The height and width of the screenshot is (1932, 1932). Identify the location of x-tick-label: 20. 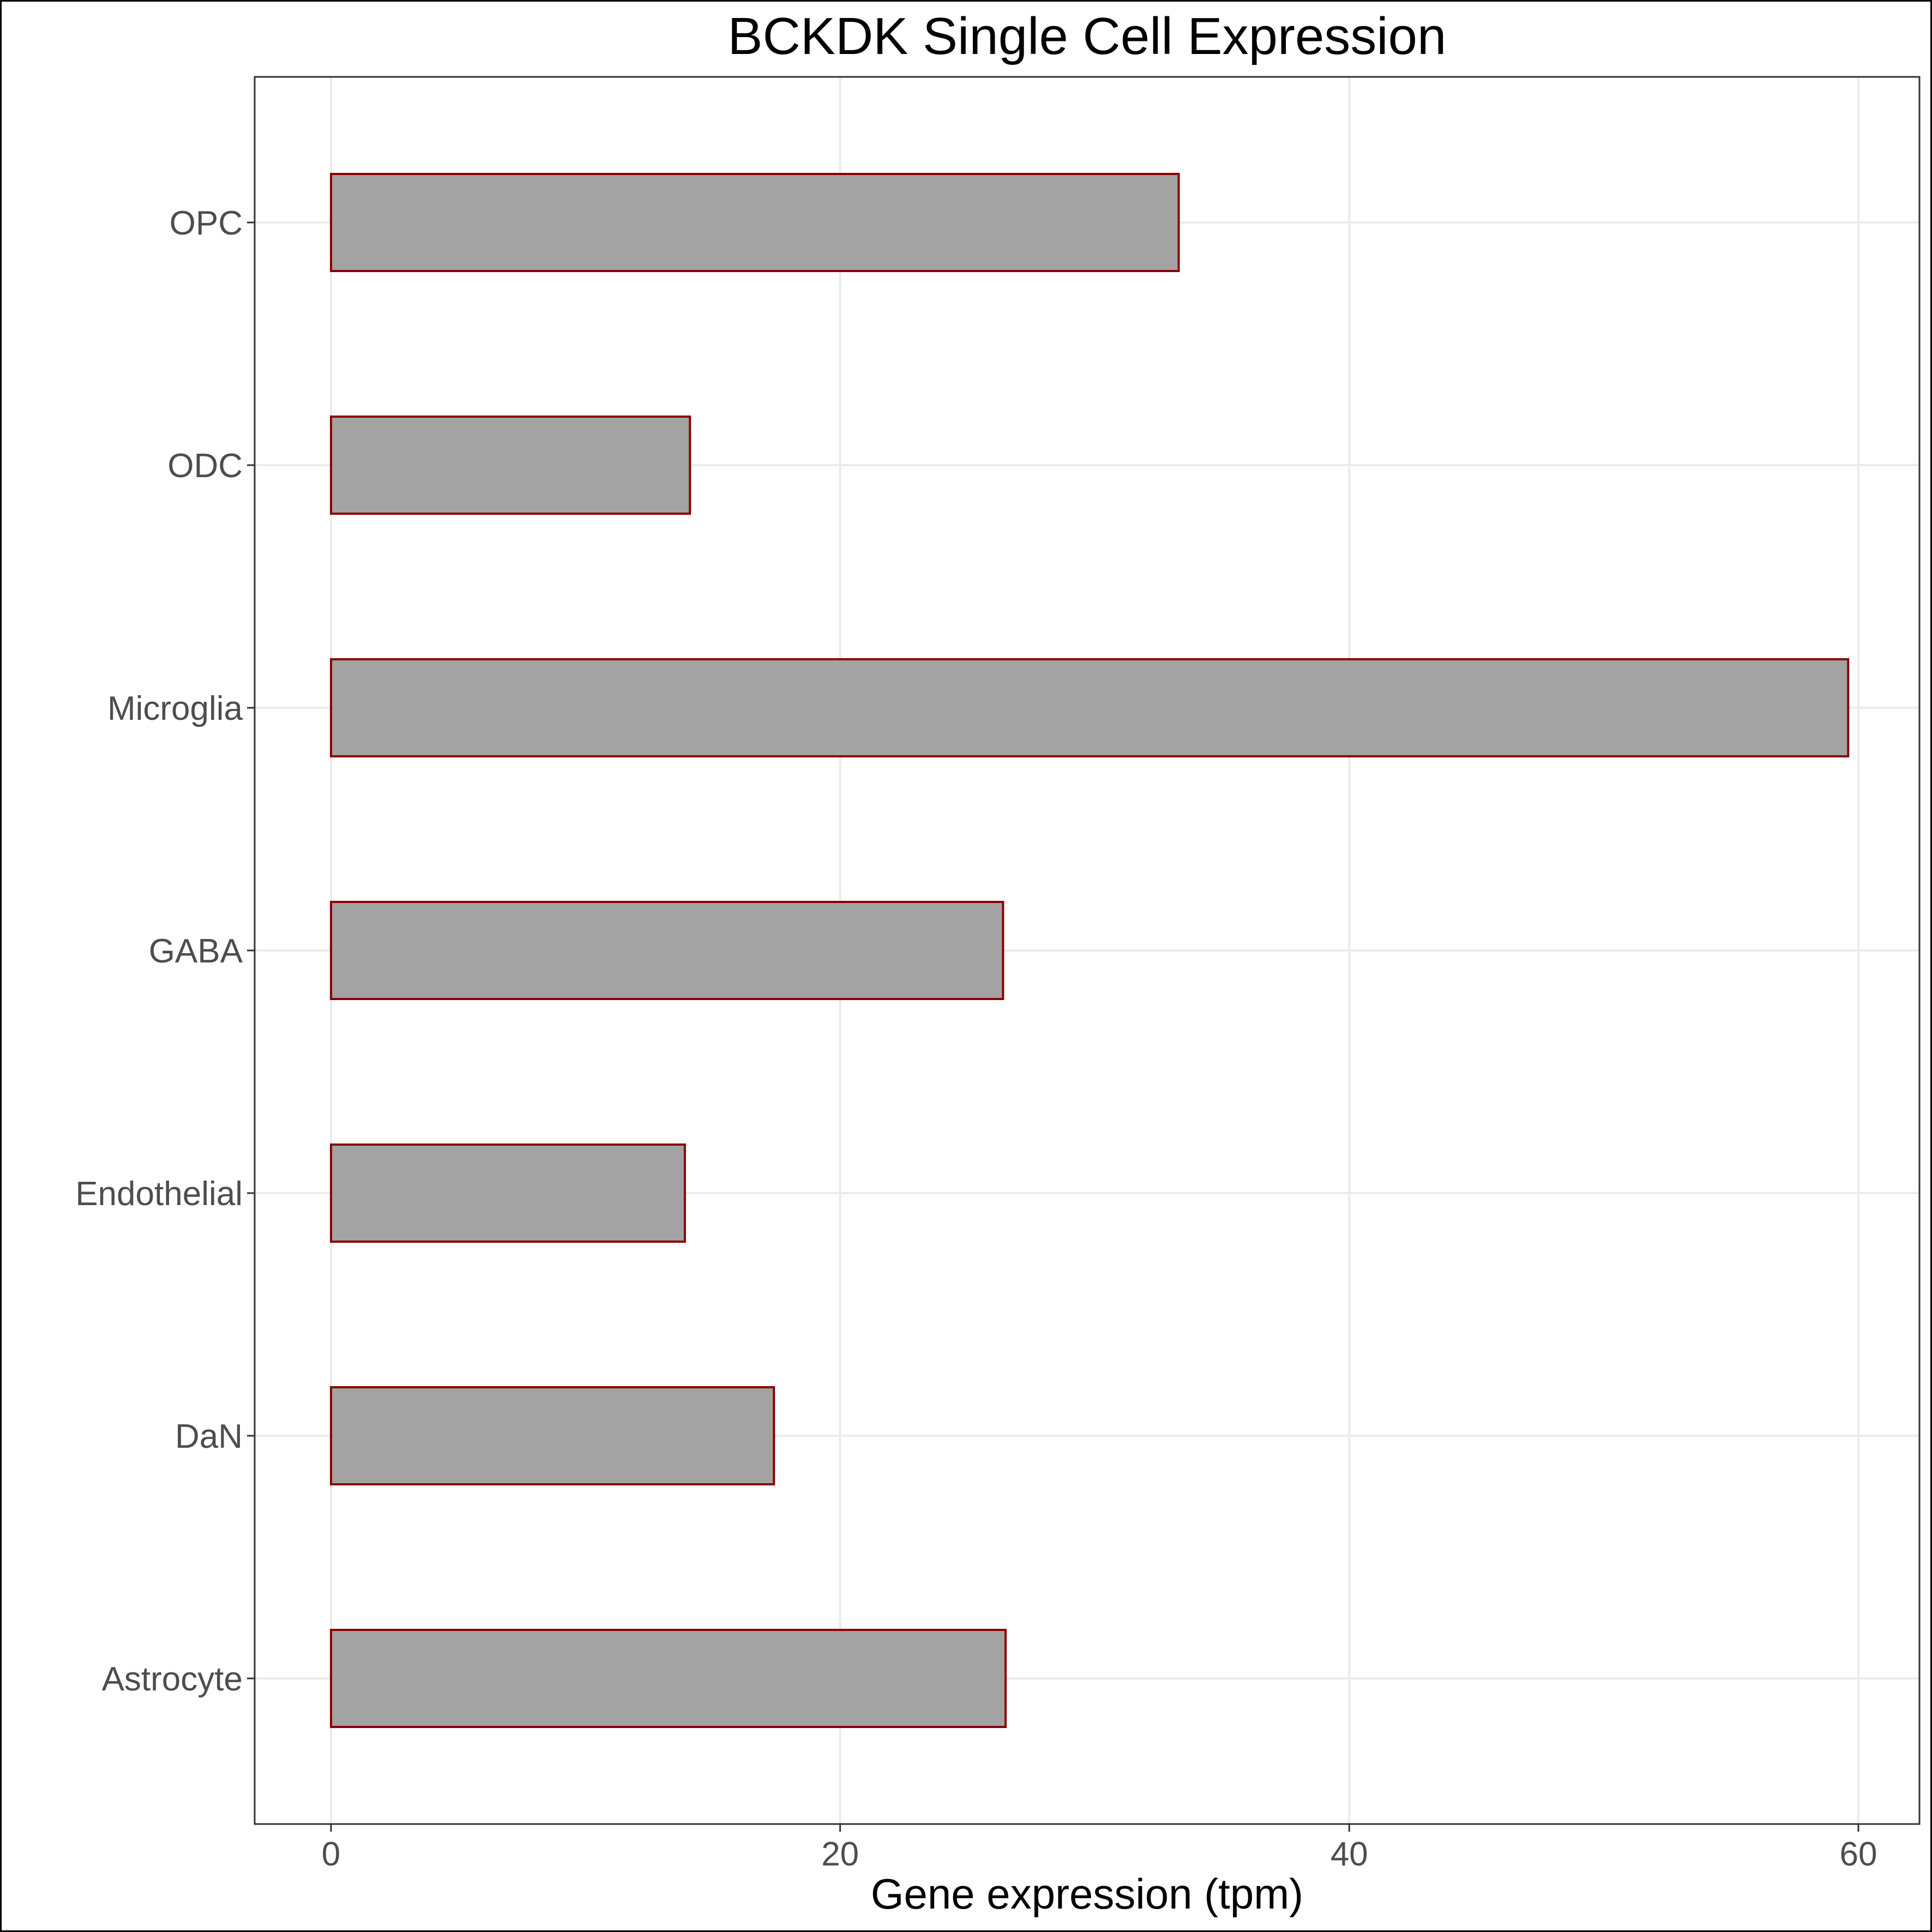
(840, 1854).